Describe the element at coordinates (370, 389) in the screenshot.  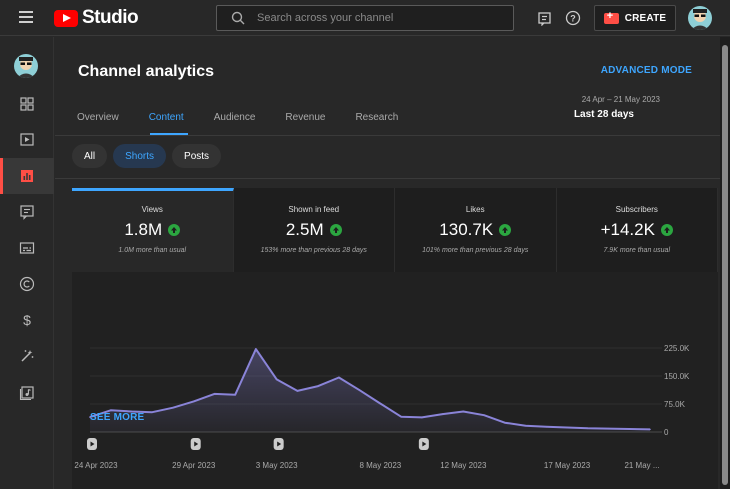
I see `chart-line` at that location.